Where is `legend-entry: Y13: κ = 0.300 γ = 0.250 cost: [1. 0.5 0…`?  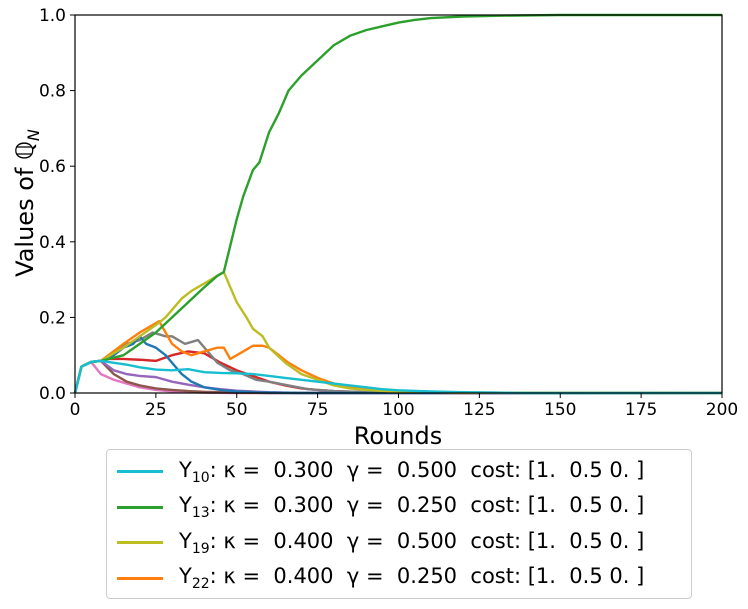 legend-entry: Y13: κ = 0.300 γ = 0.250 cost: [1. 0.5 0… is located at coordinates (399, 508).